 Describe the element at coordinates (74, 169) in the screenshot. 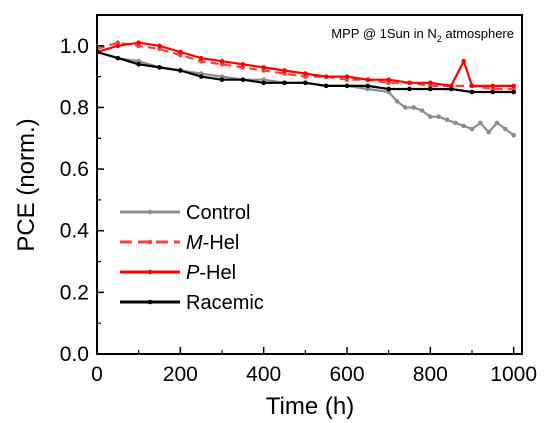

I see `y-tick-label: 0.6` at that location.